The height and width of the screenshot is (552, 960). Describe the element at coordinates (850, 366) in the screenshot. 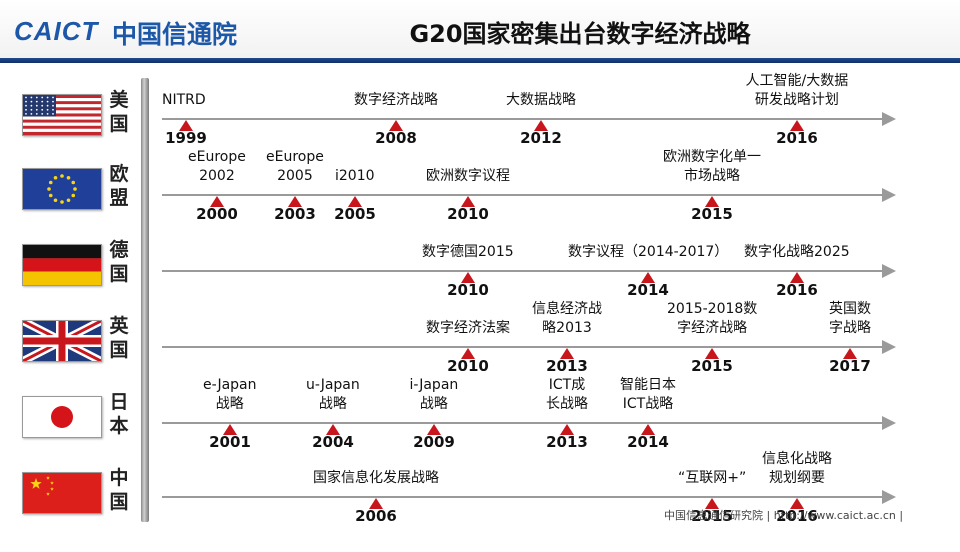

I see `event-year: 2017` at that location.